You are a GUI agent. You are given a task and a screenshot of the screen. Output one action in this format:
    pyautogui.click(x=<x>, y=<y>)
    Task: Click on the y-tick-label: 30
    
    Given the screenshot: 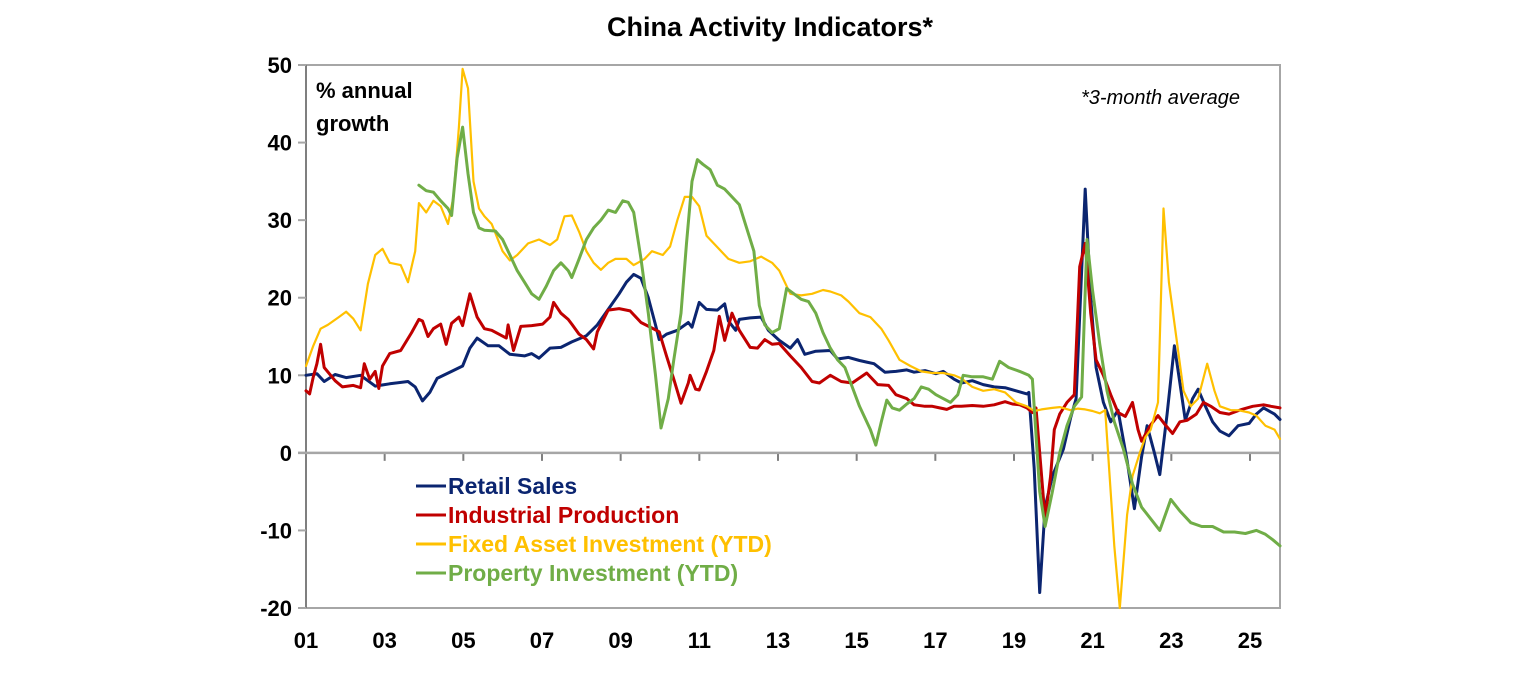 What is the action you would take?
    pyautogui.click(x=280, y=220)
    